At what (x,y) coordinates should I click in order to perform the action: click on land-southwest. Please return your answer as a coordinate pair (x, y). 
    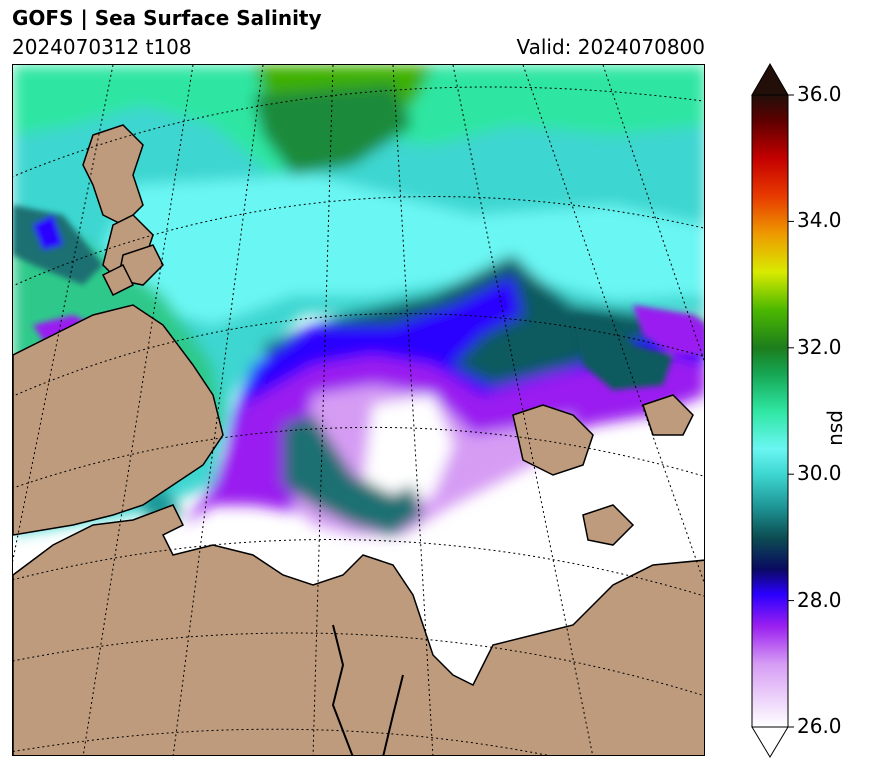
    Looking at the image, I should click on (118, 420).